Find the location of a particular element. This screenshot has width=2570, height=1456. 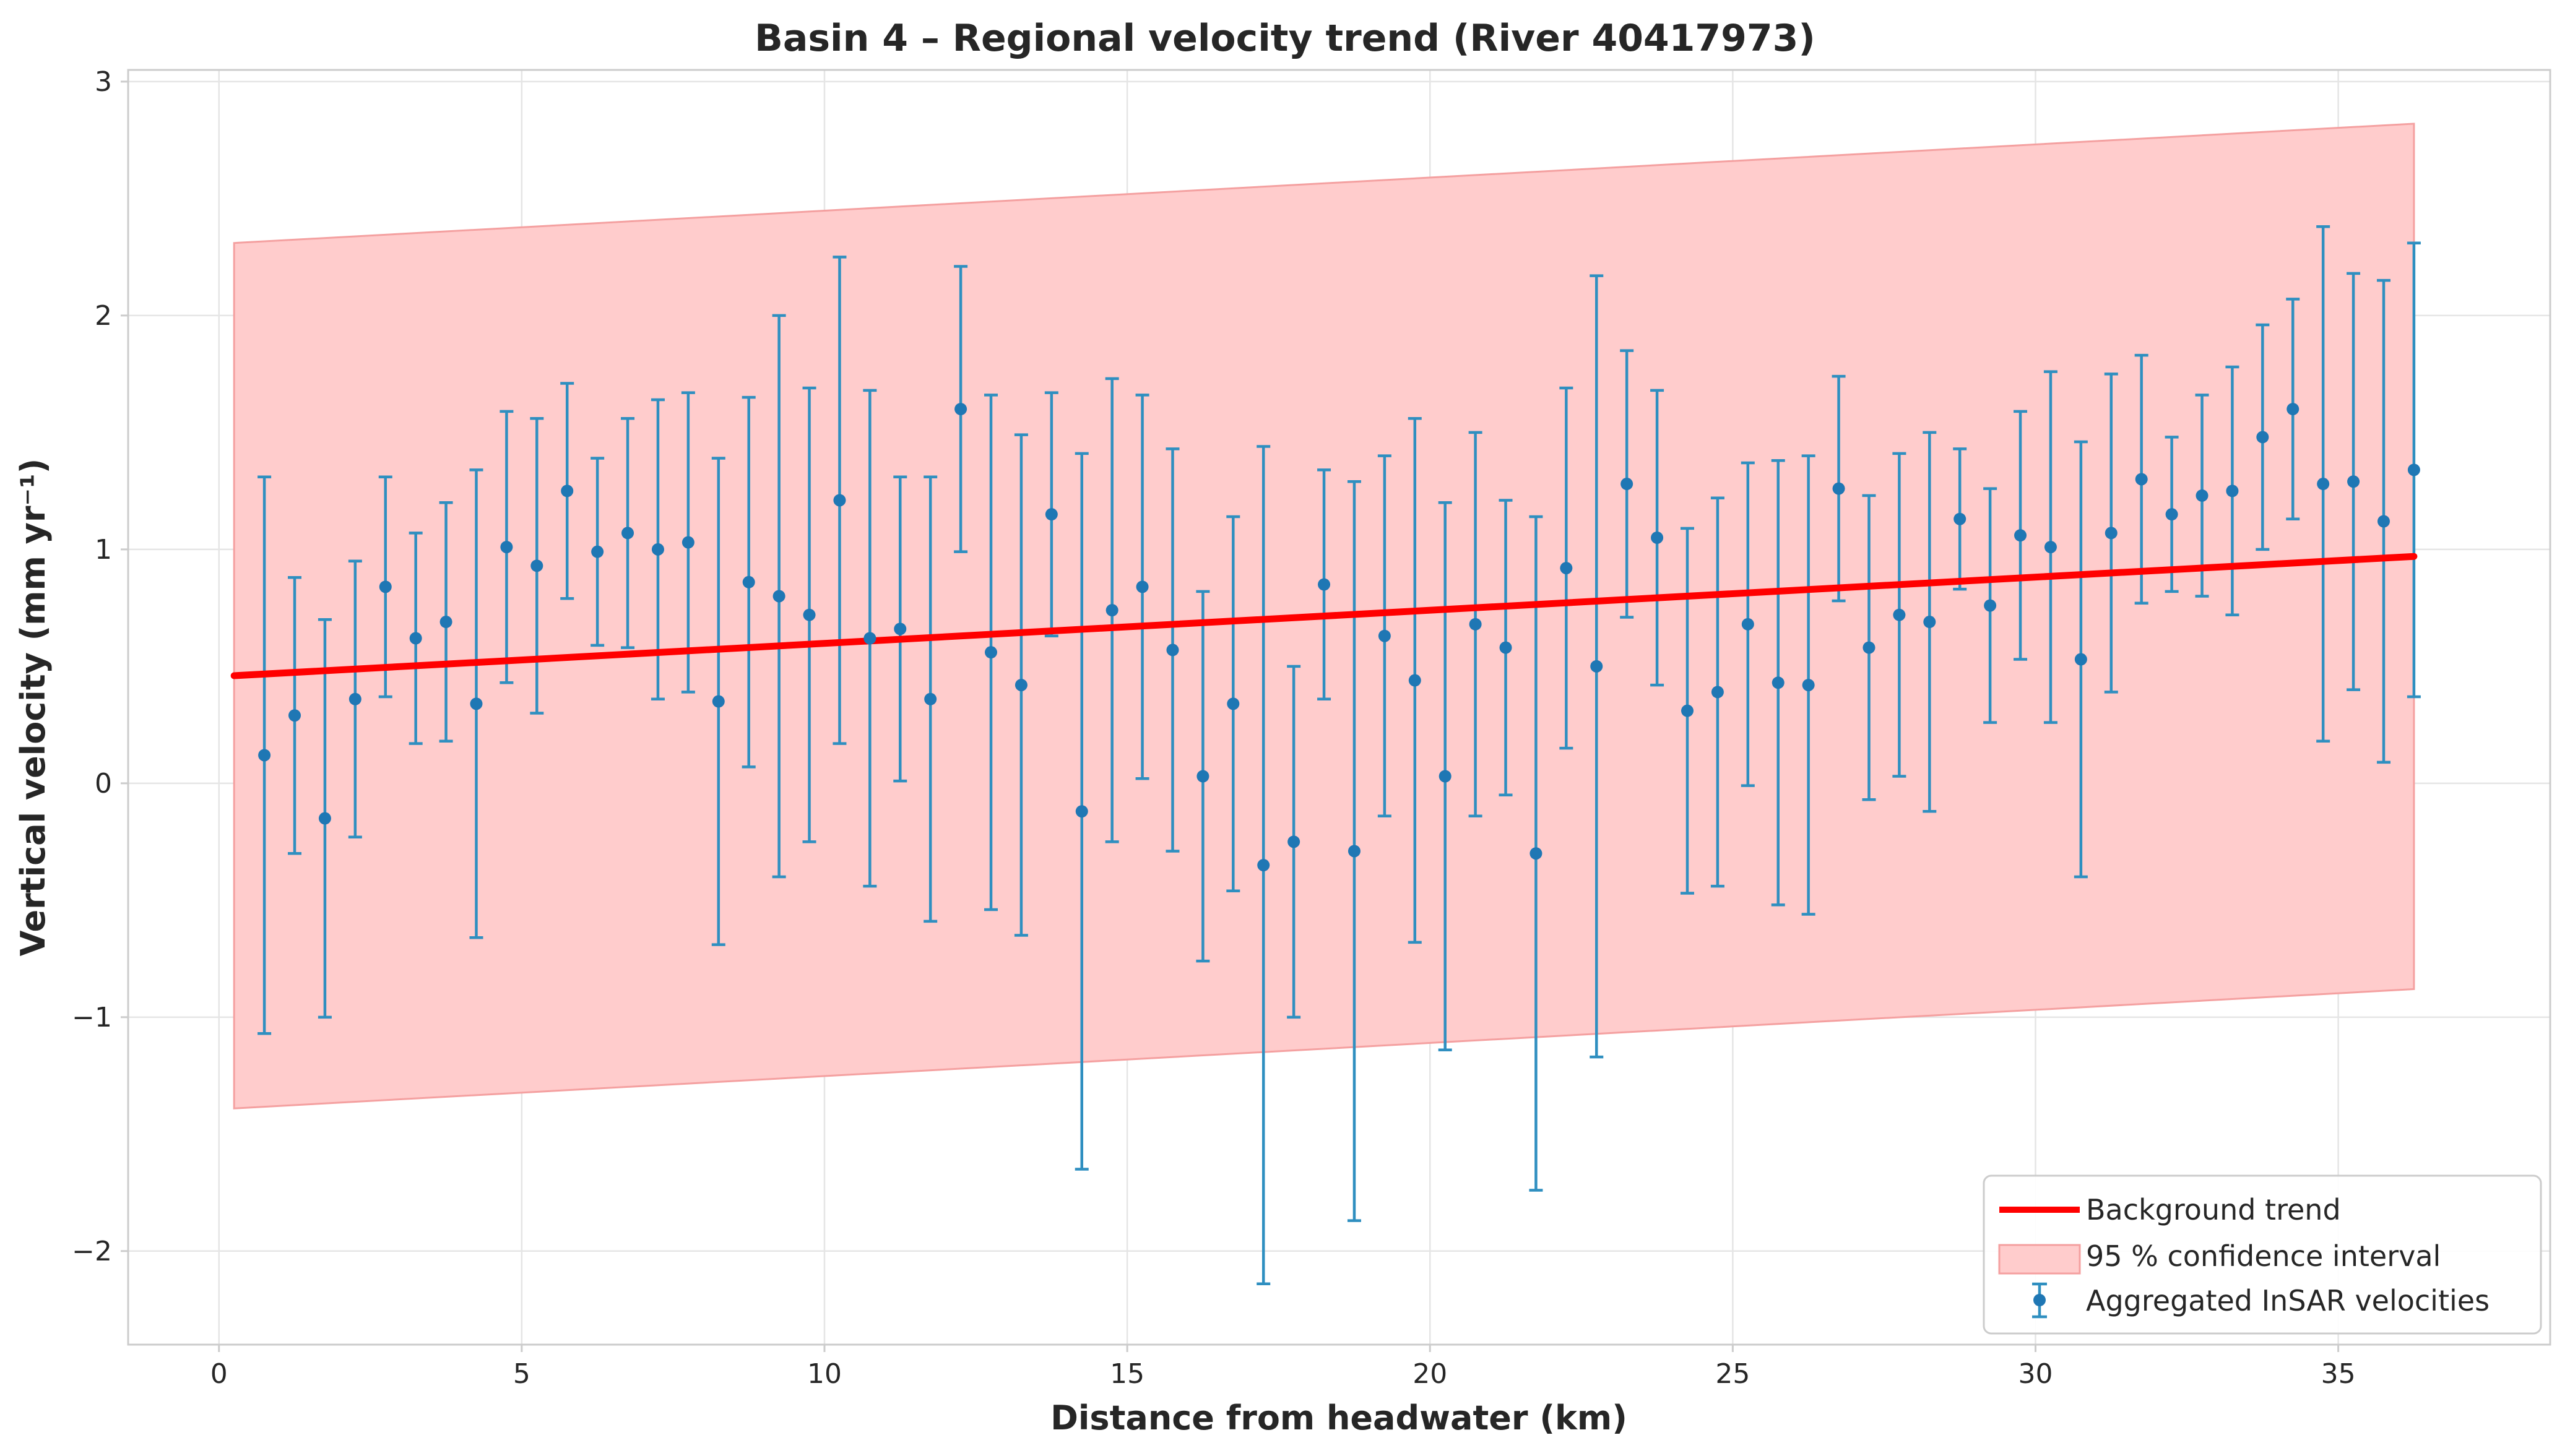

y-tick-label: 0 is located at coordinates (104, 783).